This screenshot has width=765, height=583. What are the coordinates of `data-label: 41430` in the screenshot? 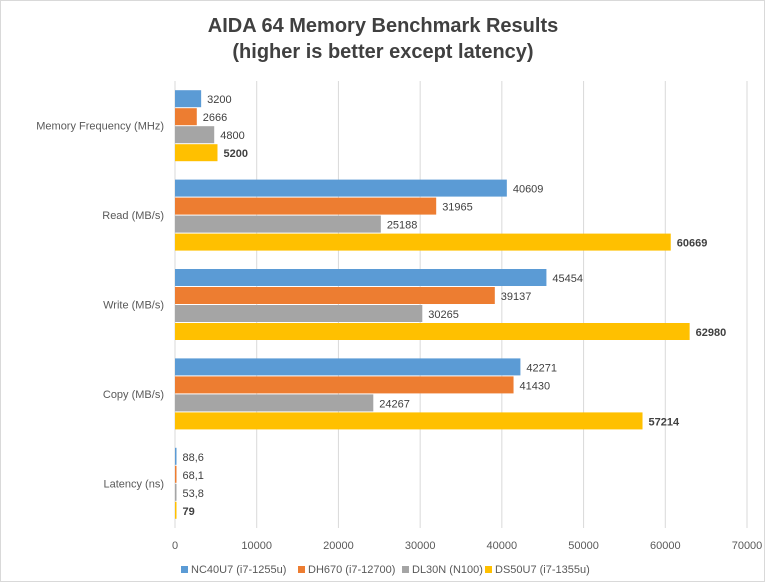 It's located at (535, 386).